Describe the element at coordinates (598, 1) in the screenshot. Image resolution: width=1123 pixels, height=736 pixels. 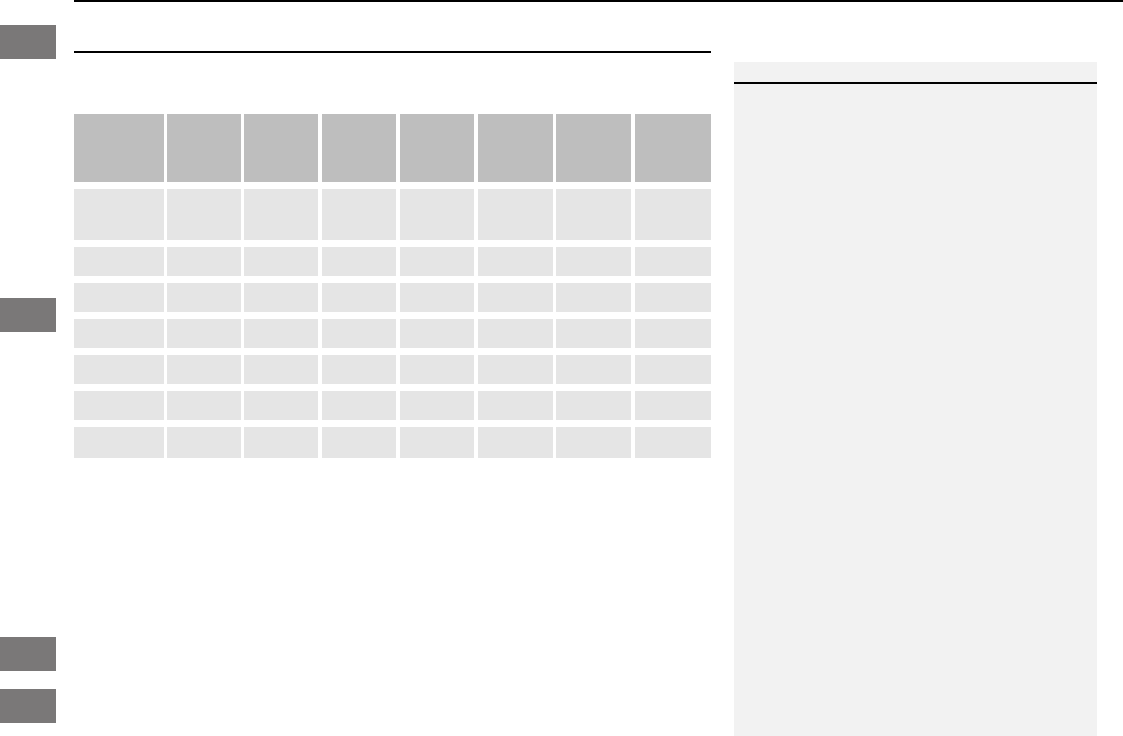
I see `top-rule` at that location.